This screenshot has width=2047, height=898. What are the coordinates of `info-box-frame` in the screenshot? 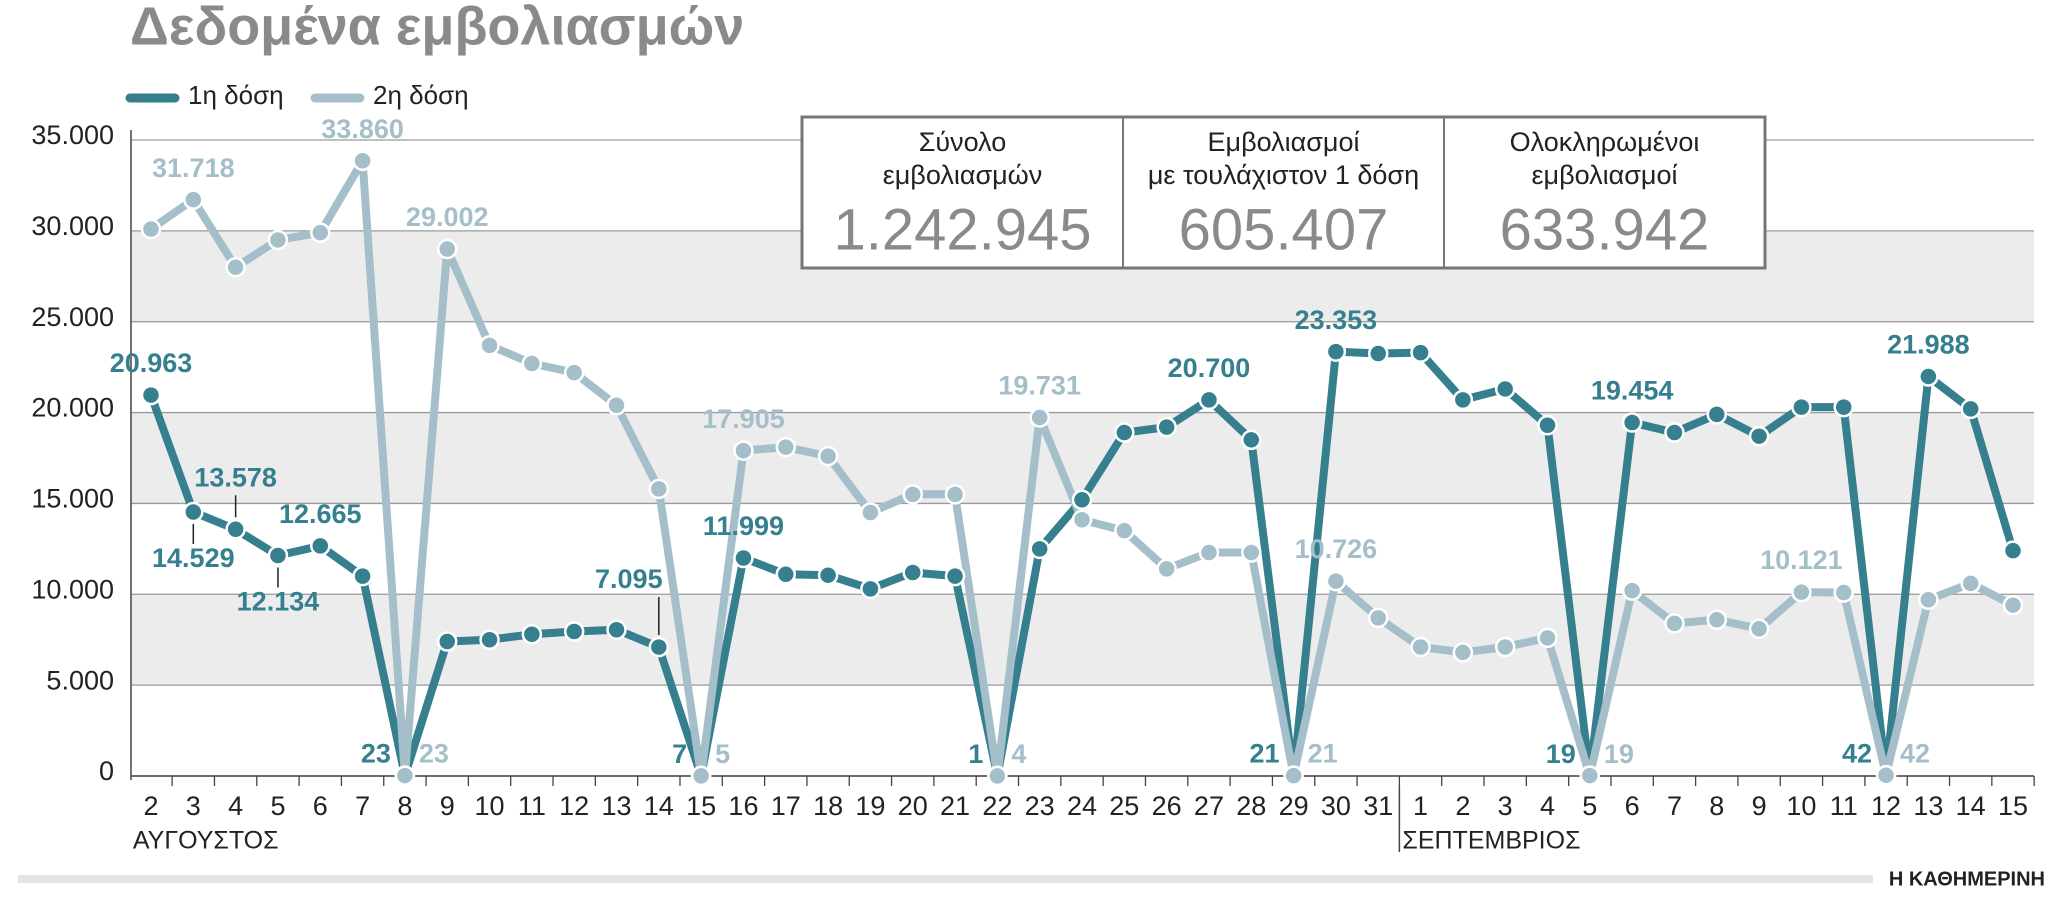 It's located at (1283, 192).